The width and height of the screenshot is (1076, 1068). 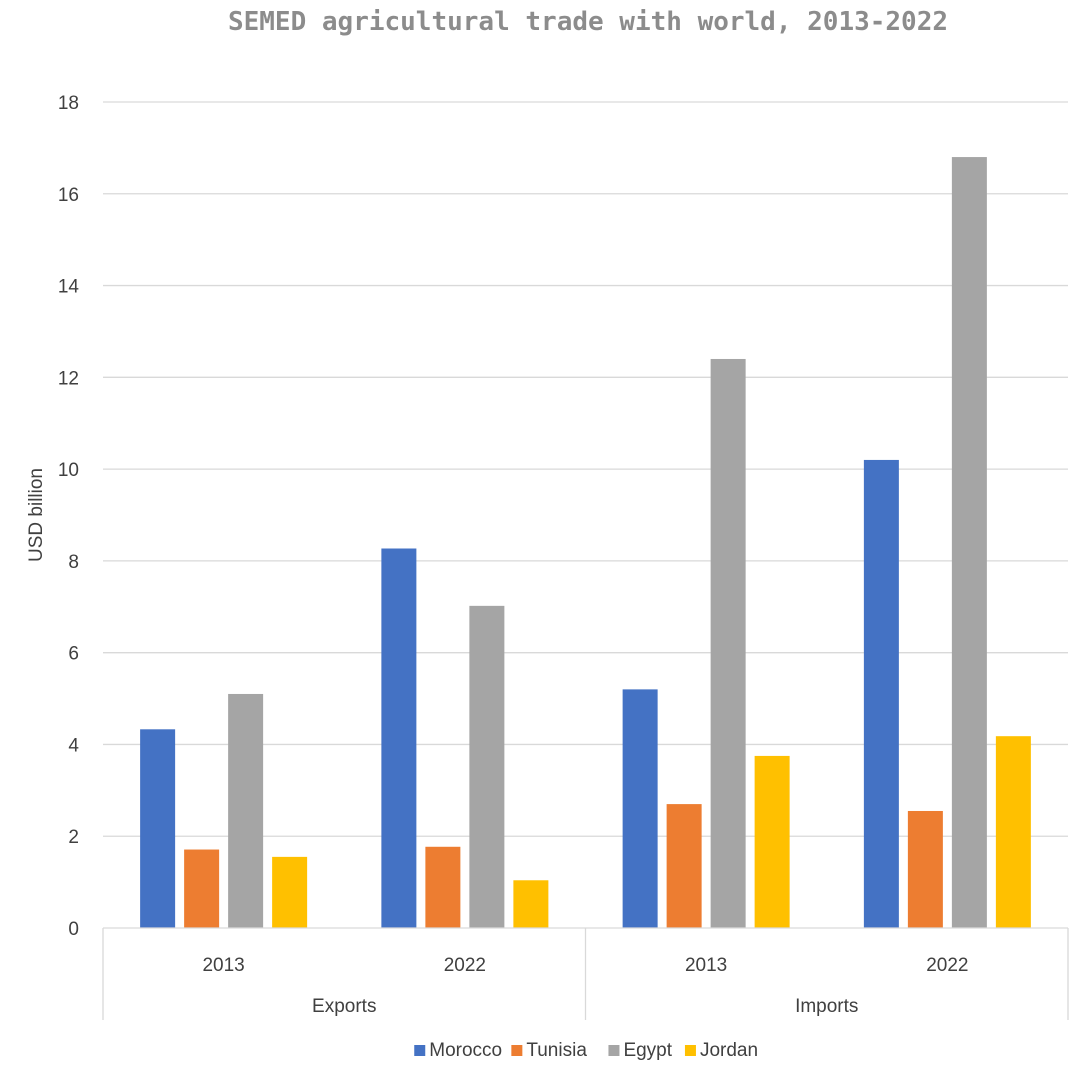 I want to click on group-label-imports: Imports, so click(x=826, y=1006).